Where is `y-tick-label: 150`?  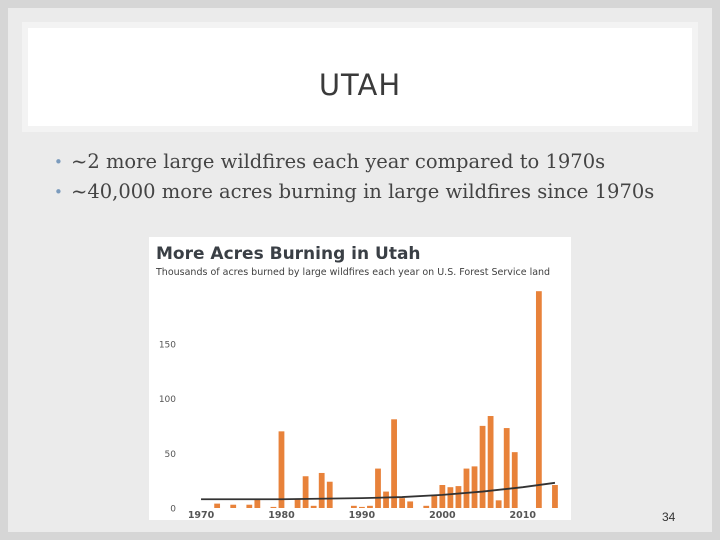 y-tick-label: 150 is located at coordinates (167, 345).